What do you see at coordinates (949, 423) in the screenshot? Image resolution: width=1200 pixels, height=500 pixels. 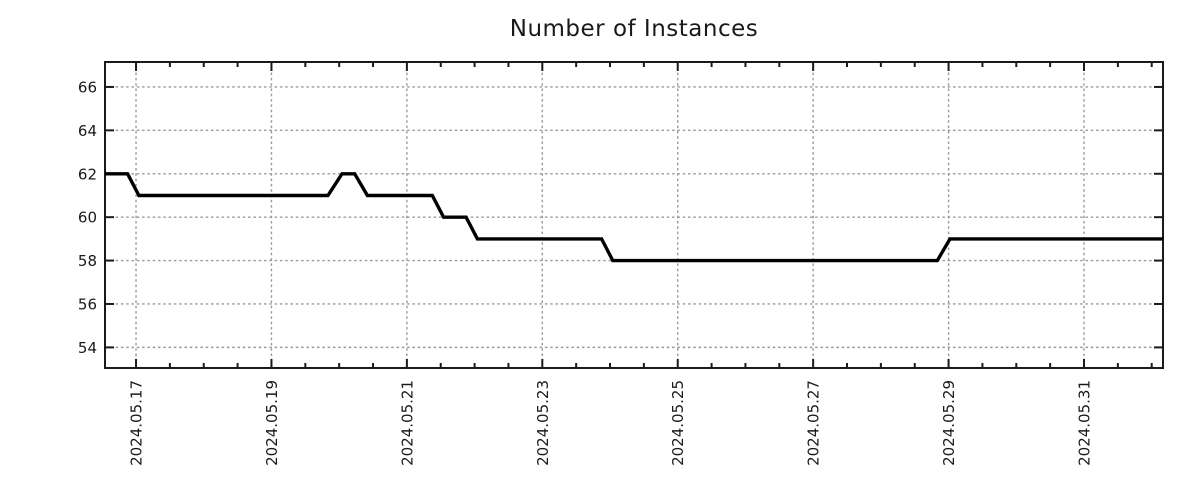 I see `x-tick-label: 2024.05.29` at bounding box center [949, 423].